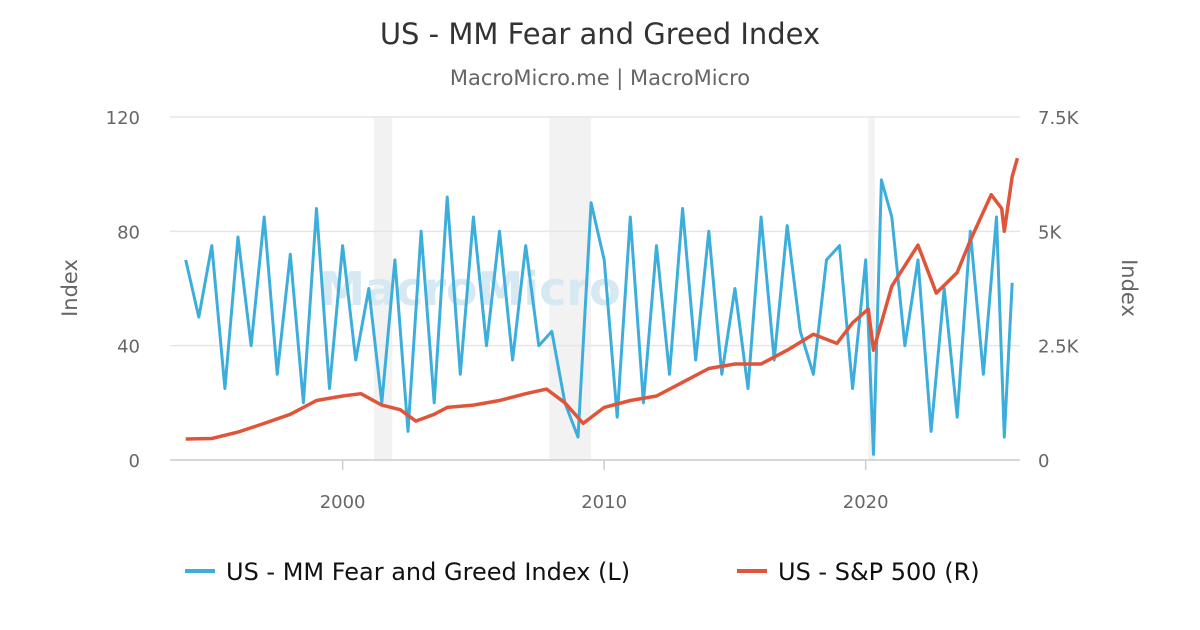 The image size is (1200, 630). I want to click on x-tick-label: 2000, so click(343, 502).